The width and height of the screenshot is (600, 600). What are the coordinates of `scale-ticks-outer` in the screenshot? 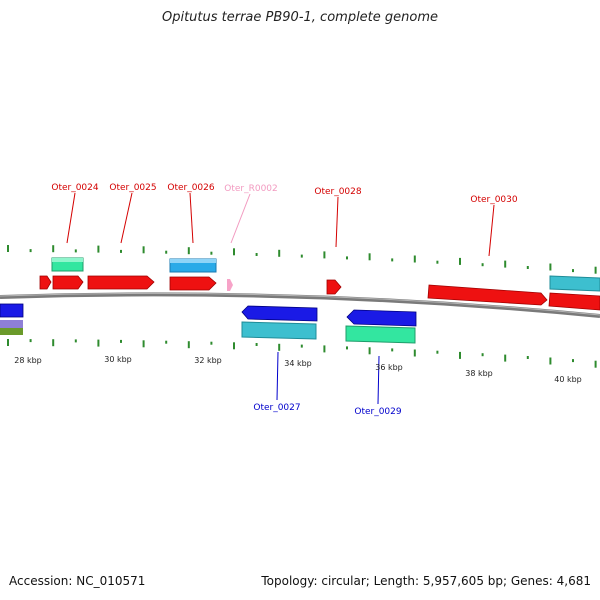 It's located at (302, 259).